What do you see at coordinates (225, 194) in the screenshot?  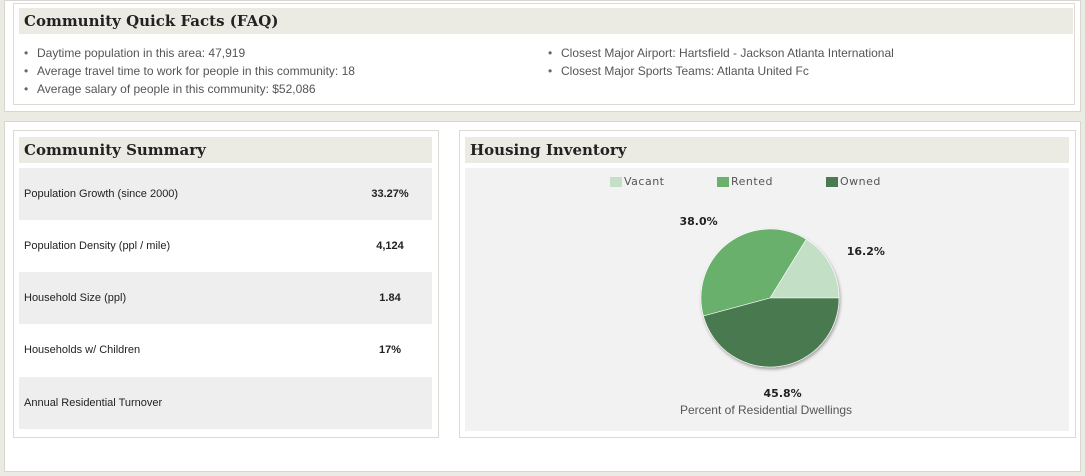 I see `table-row: Population Growth (since 2000) 33.27%` at bounding box center [225, 194].